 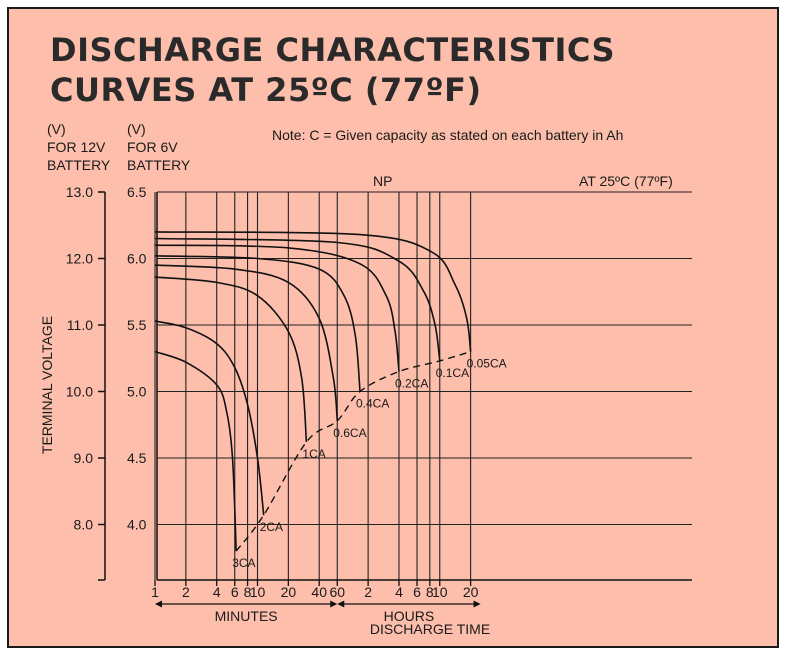 I want to click on curve-3CA, so click(x=195, y=451).